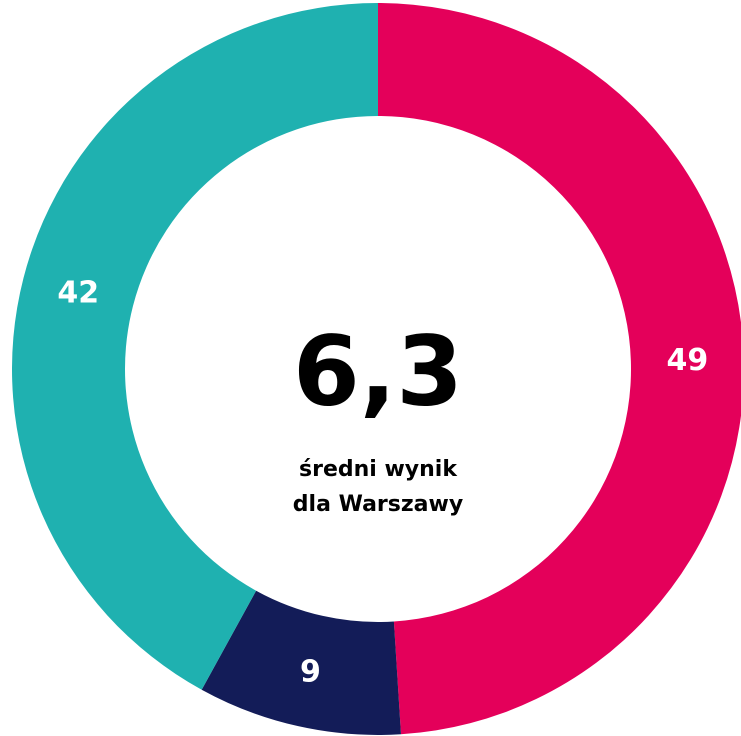 This screenshot has width=741, height=736. I want to click on donut-segment, so click(301, 662).